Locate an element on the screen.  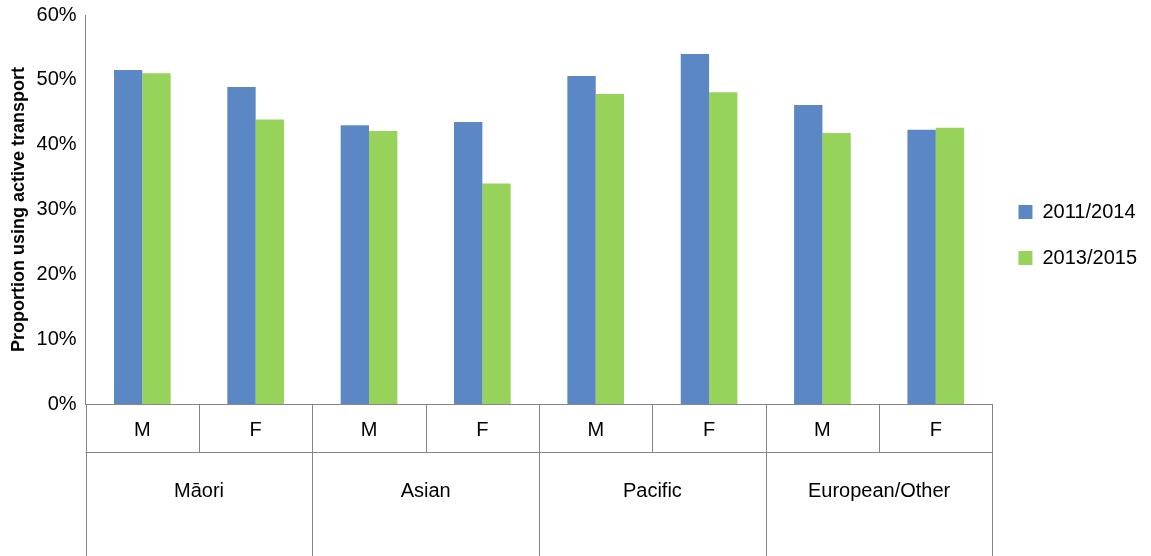
text: Asian is located at coordinates (425, 489).